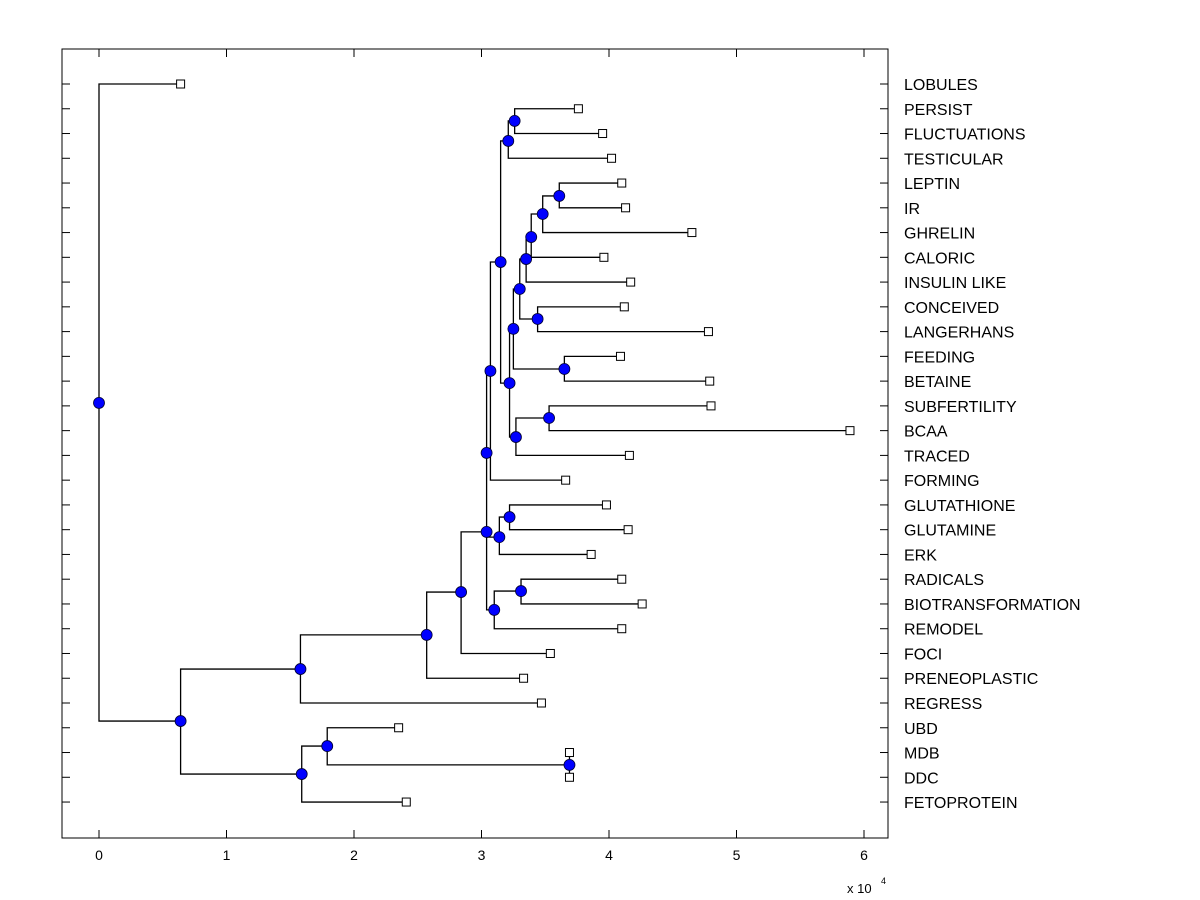  What do you see at coordinates (961, 803) in the screenshot?
I see `leaf-label: FETOPROTEIN` at bounding box center [961, 803].